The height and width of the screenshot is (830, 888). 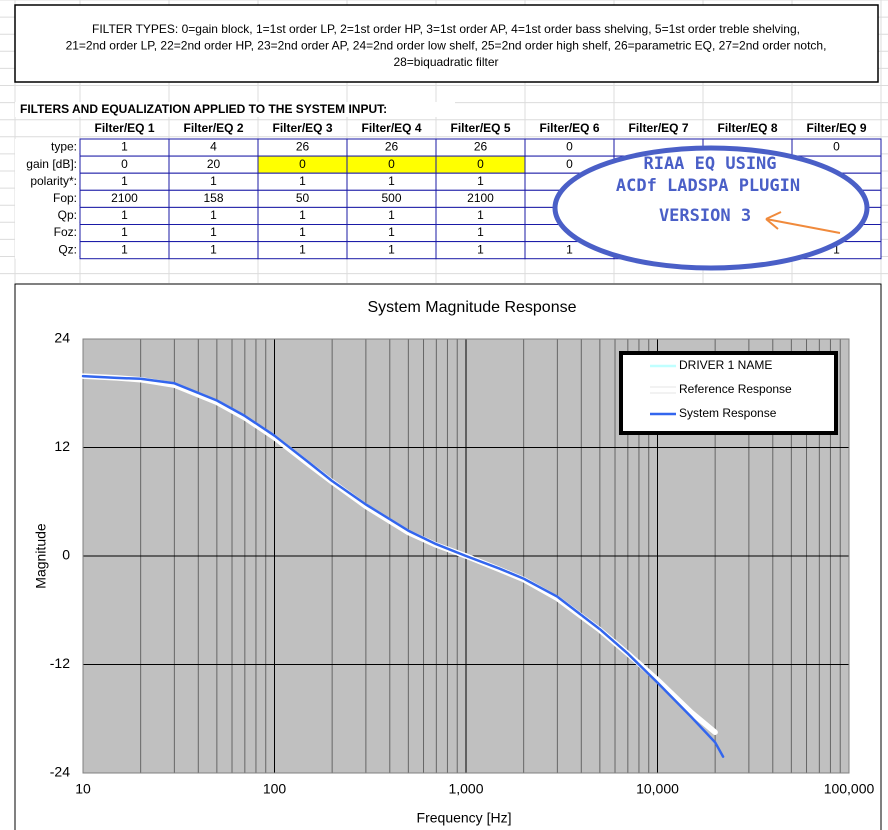 What do you see at coordinates (445, 62) in the screenshot?
I see `note-line: 28=biquadratic filter` at bounding box center [445, 62].